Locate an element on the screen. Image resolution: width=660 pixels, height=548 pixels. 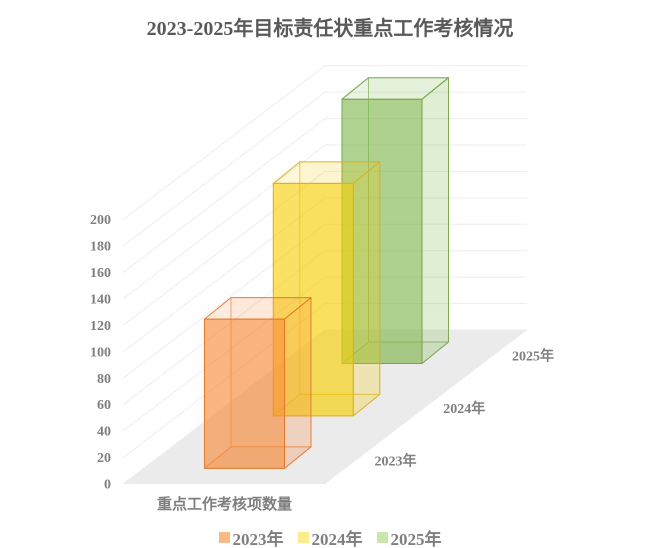
y-axis-tick-label: 40 is located at coordinates (104, 432).